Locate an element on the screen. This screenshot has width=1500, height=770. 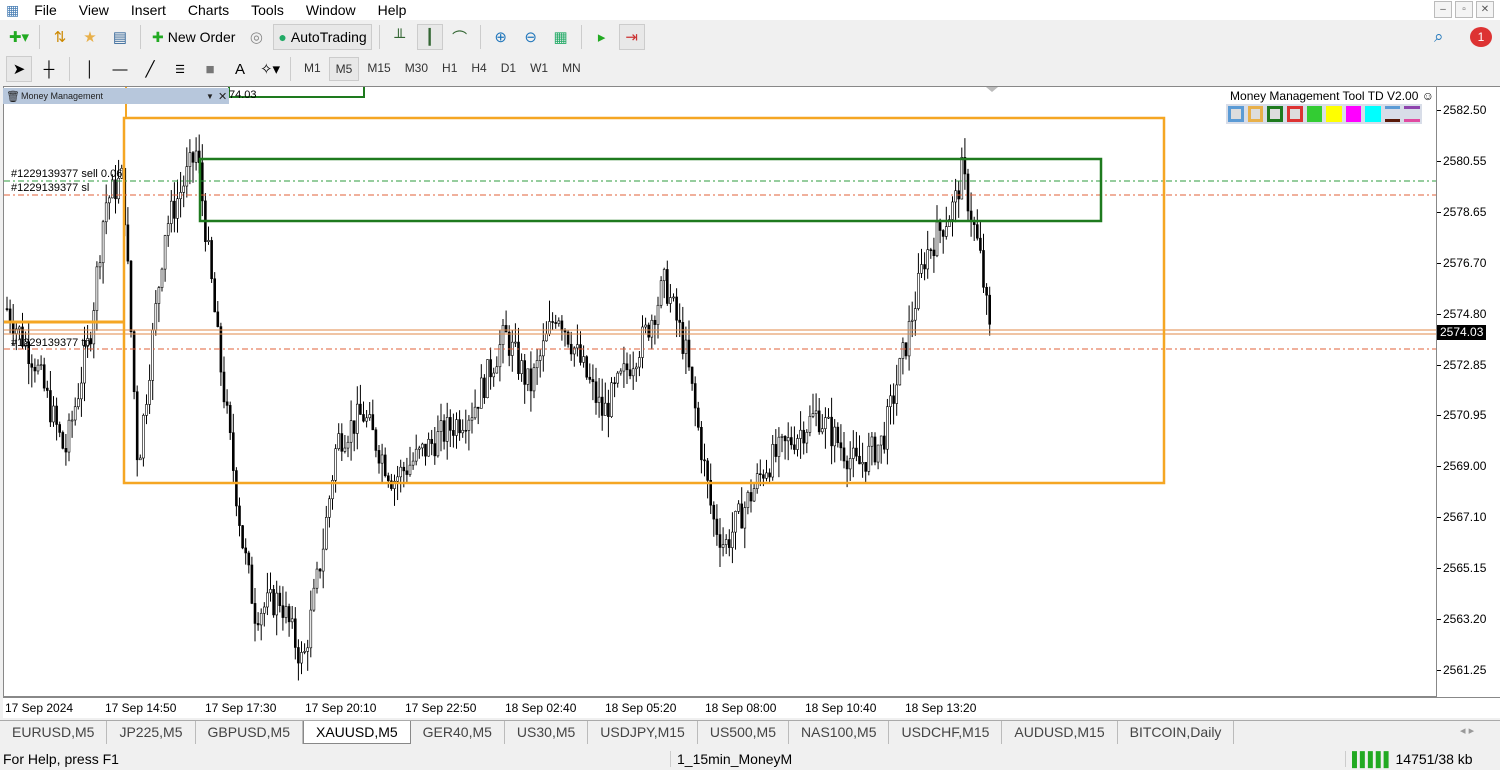
menu-tools: Tools is located at coordinates (267, 10).